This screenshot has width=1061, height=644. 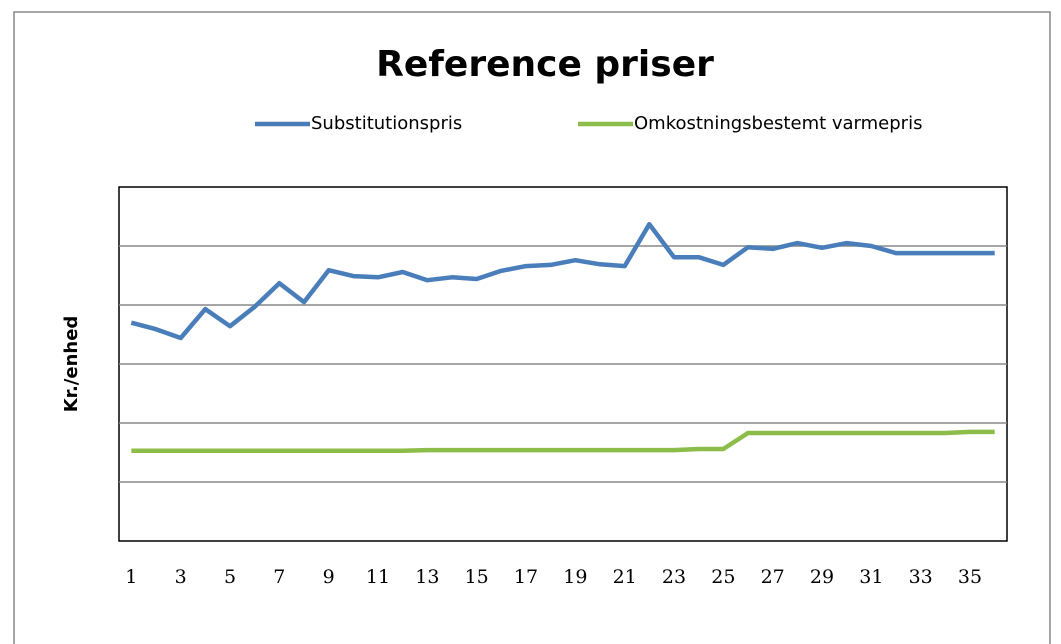 What do you see at coordinates (970, 577) in the screenshot?
I see `x-tick-label: 35` at bounding box center [970, 577].